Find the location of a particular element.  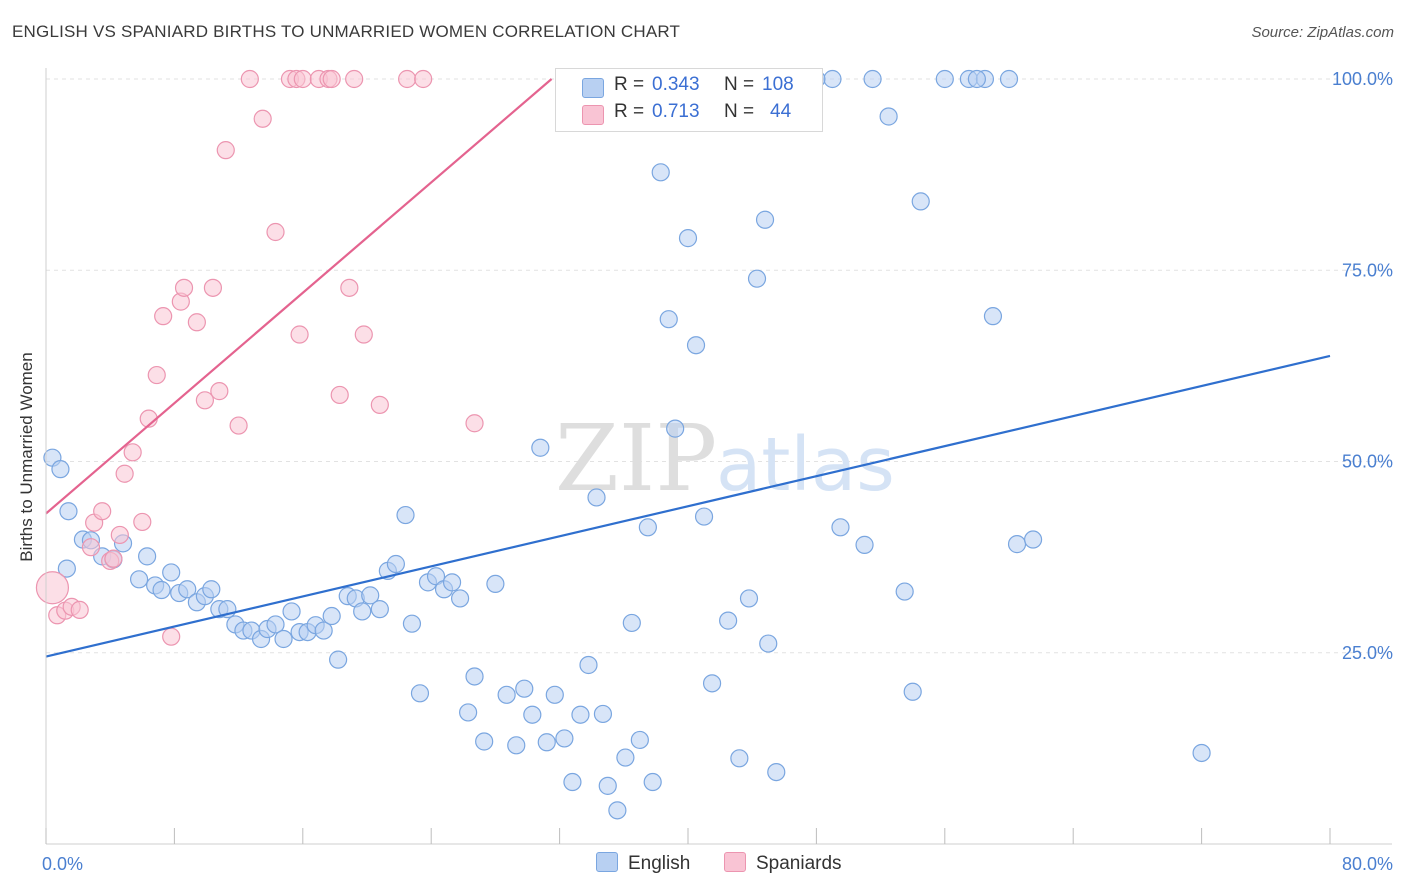

spaniards-legend-label: Spaniards is located at coordinates (799, 863).